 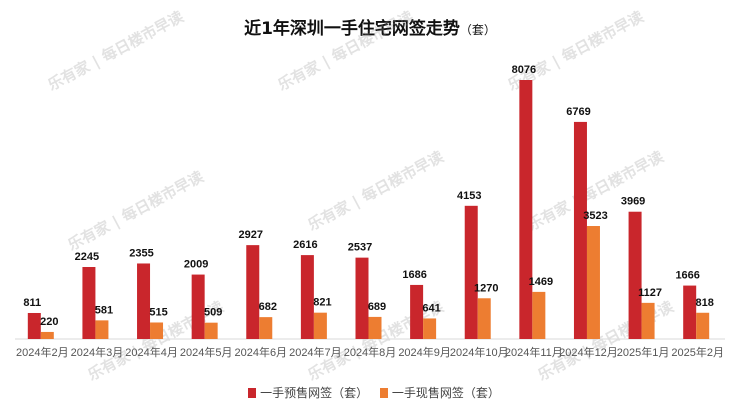 I want to click on data-label: 3523, so click(x=595, y=216).